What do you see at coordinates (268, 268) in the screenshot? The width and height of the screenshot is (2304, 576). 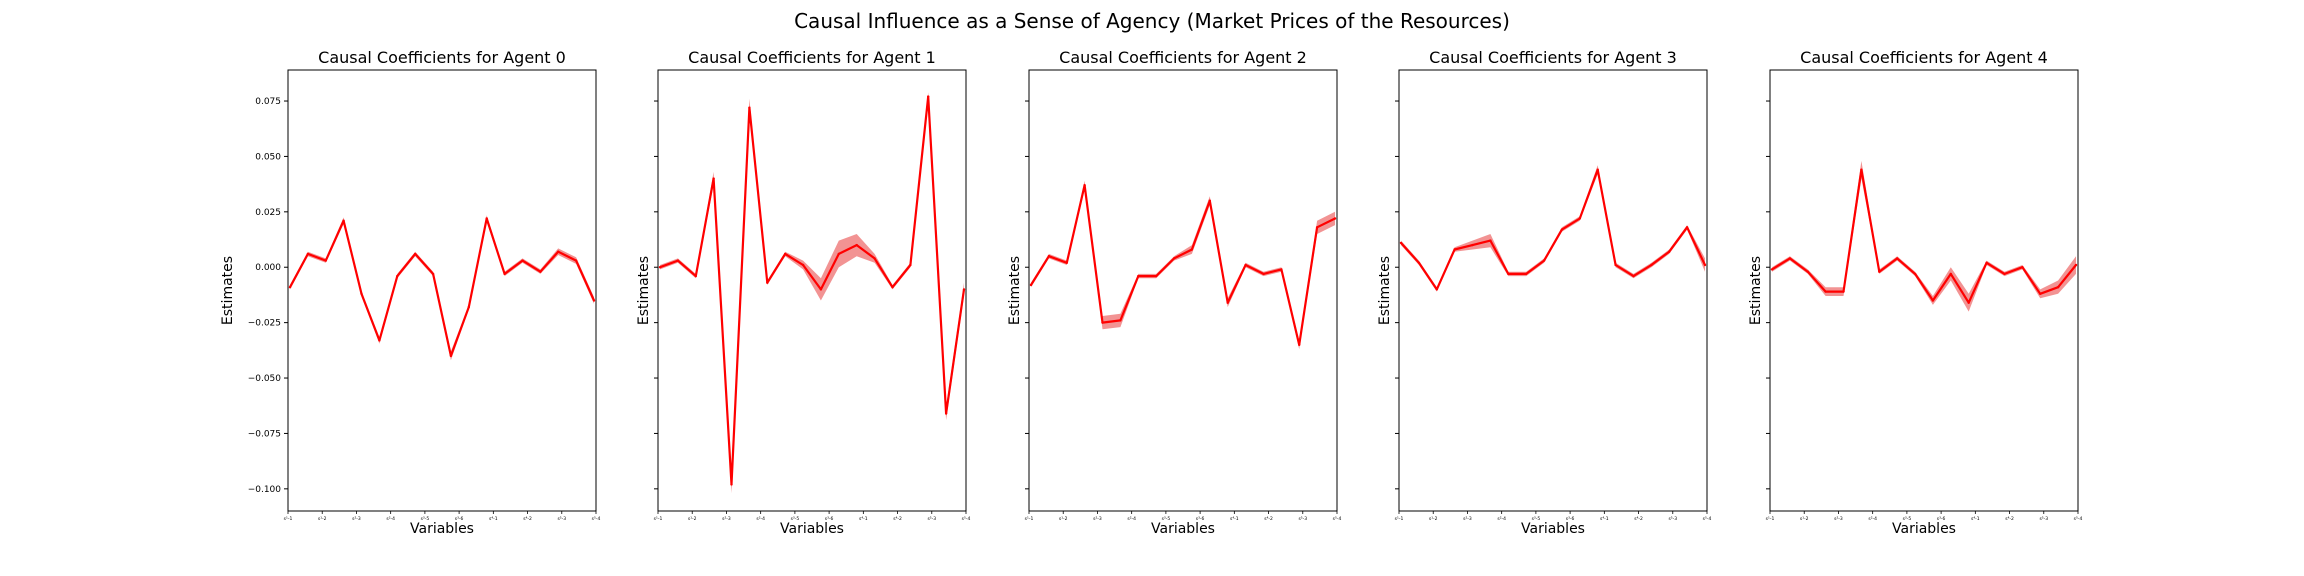 I see `y-tick-label: 0.000` at bounding box center [268, 268].